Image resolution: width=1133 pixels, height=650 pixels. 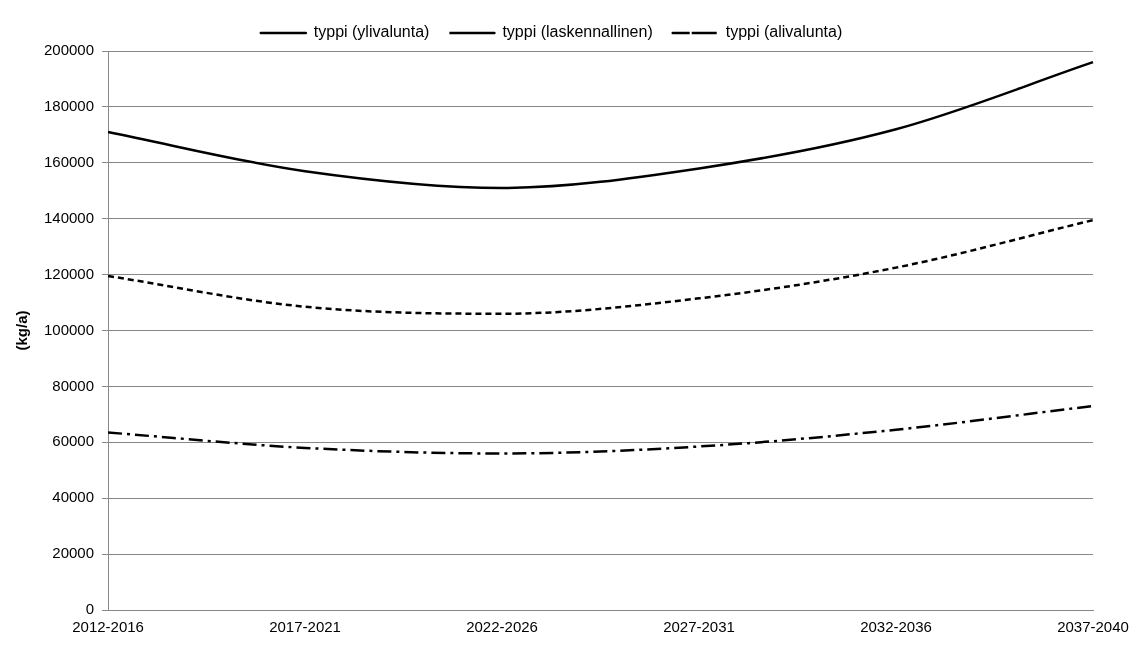 What do you see at coordinates (502, 627) in the screenshot?
I see `x-tick-label: 2022-2026` at bounding box center [502, 627].